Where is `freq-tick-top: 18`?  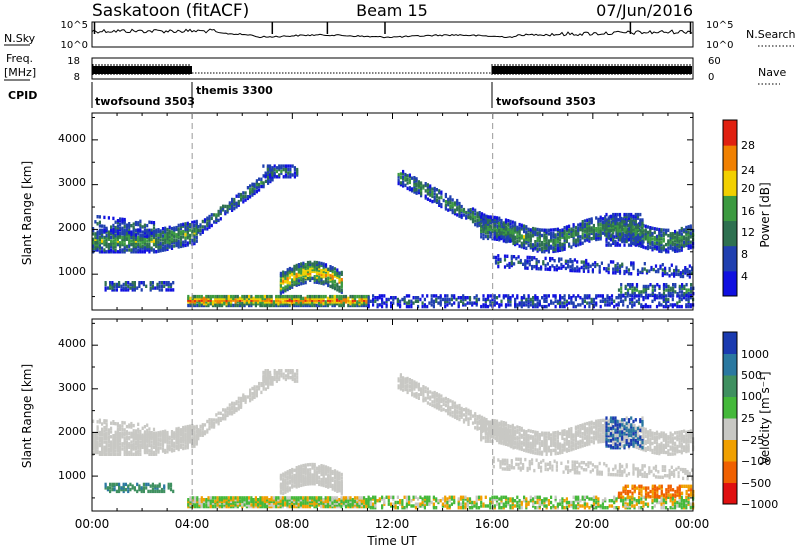 freq-tick-top: 18 is located at coordinates (73, 61).